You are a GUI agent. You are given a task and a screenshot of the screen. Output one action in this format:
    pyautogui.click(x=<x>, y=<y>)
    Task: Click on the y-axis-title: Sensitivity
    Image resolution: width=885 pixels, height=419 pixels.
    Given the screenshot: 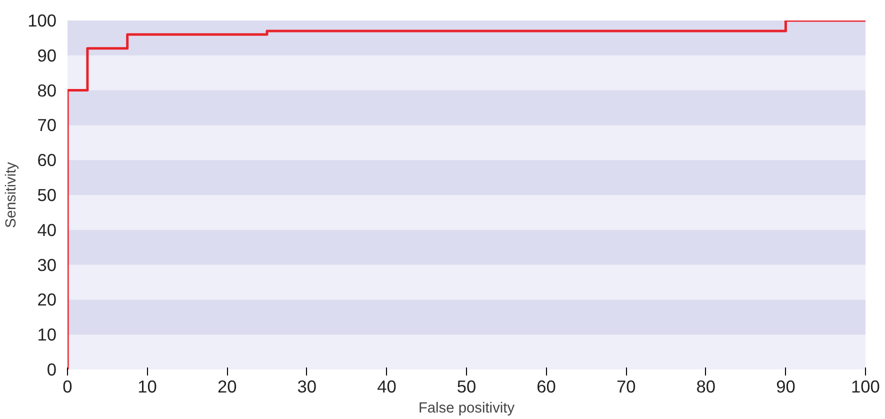 What is the action you would take?
    pyautogui.click(x=12, y=194)
    